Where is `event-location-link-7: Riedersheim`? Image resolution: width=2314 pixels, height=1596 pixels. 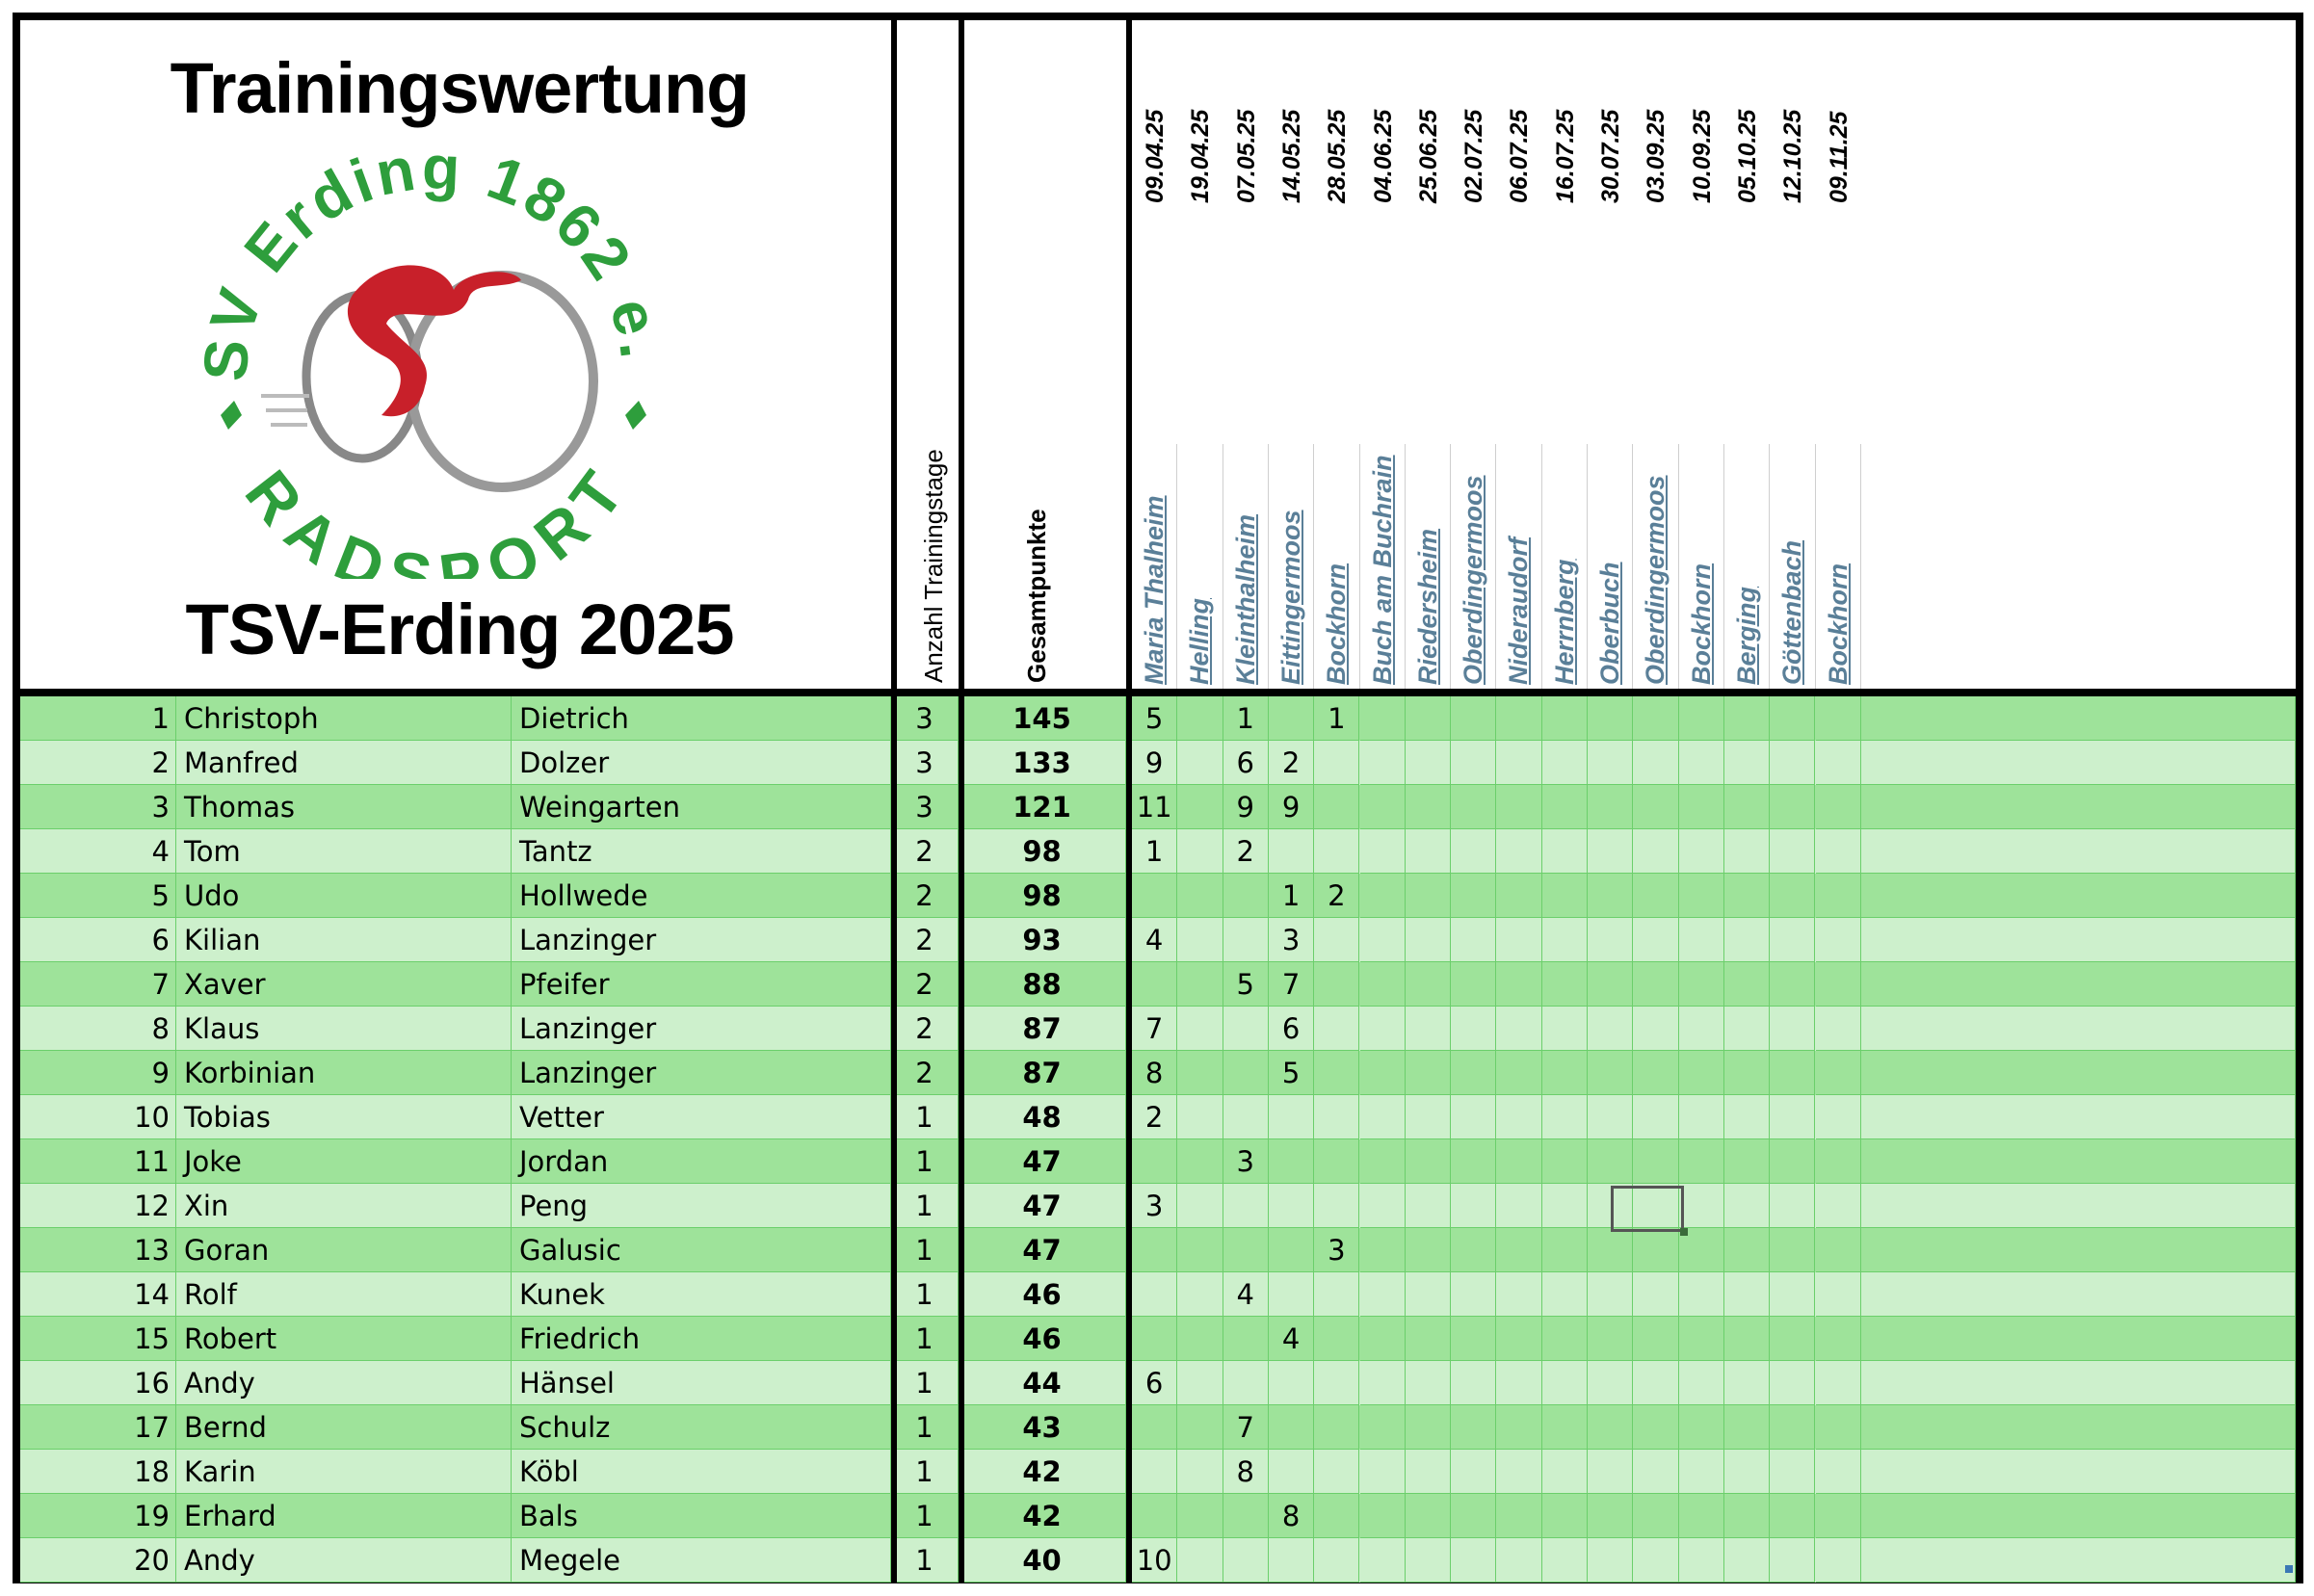 event-location-link-7: Riedersheim is located at coordinates (1427, 606).